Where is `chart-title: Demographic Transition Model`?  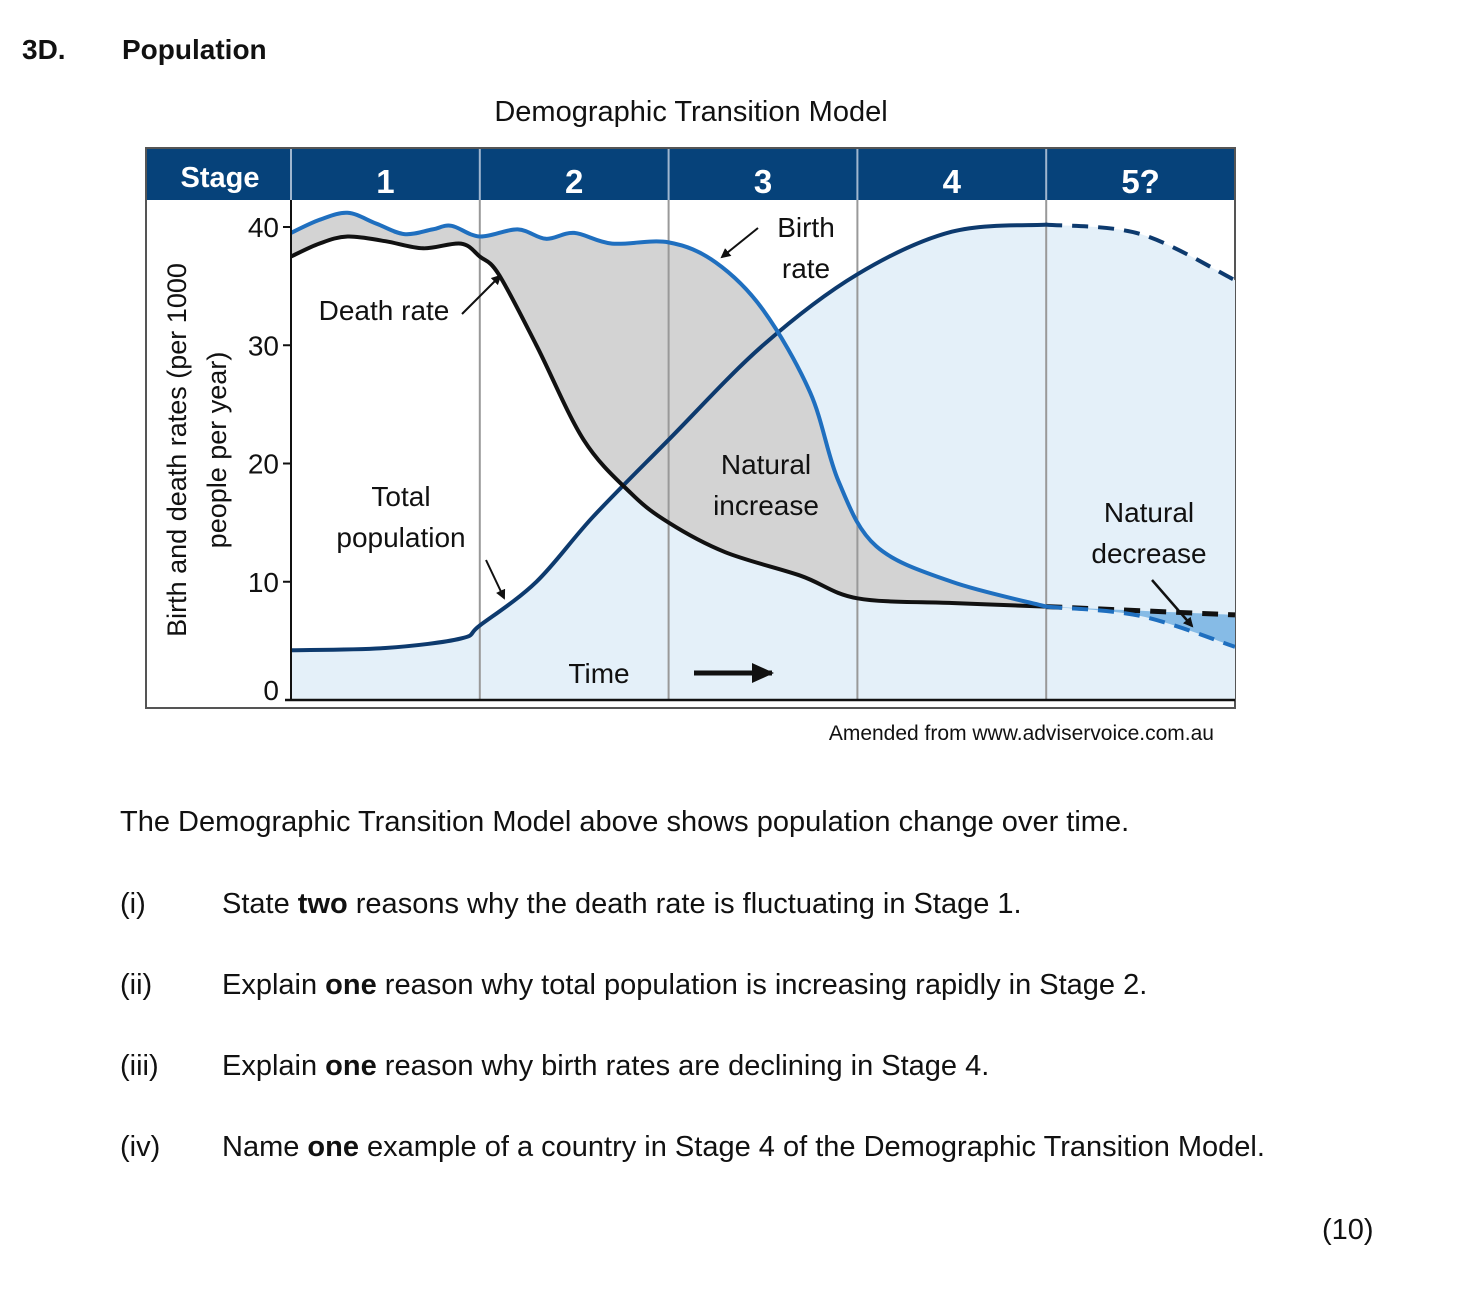 chart-title: Demographic Transition Model is located at coordinates (691, 112).